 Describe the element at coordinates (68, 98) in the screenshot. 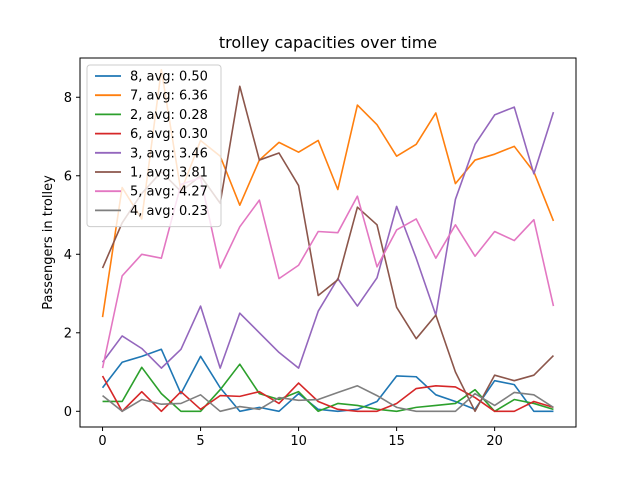

I see `y-tick-label: 8` at that location.